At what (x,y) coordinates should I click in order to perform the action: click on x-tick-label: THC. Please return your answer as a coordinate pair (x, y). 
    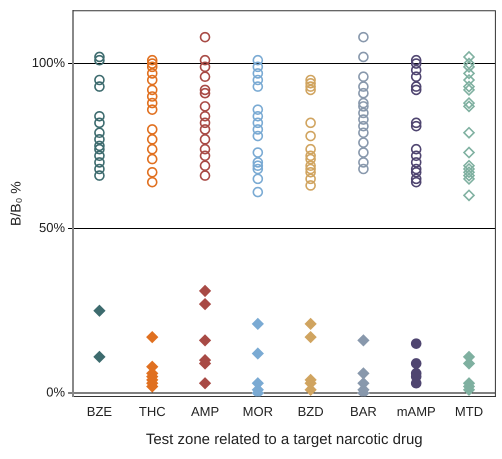
    Looking at the image, I should click on (152, 411).